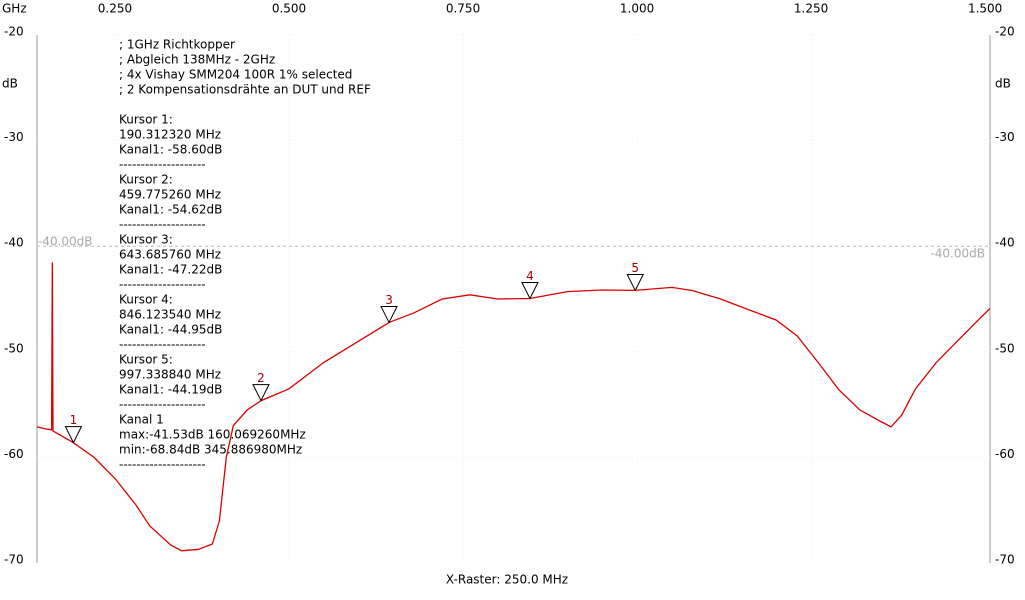  Describe the element at coordinates (170, 315) in the screenshot. I see `annotation-line: 846.123540 MHz` at that location.